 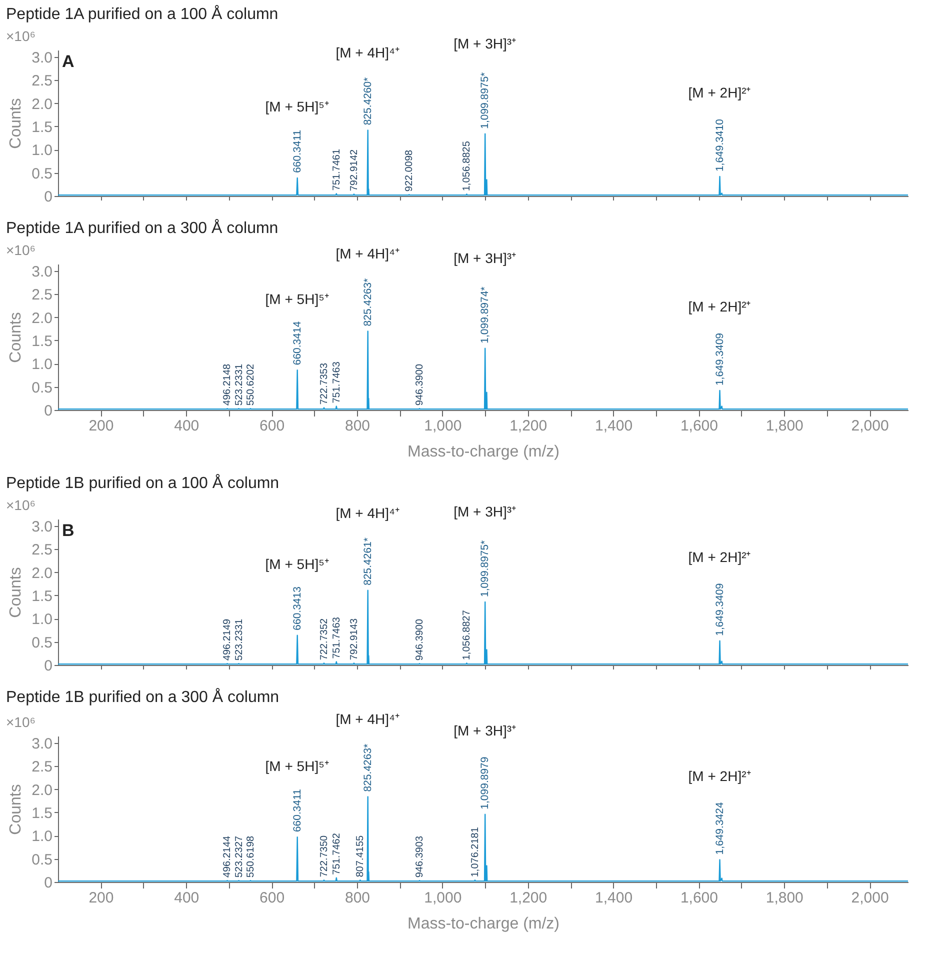 What do you see at coordinates (368, 512) in the screenshot?
I see `annotation: [M + 4H]⁴⁺` at bounding box center [368, 512].